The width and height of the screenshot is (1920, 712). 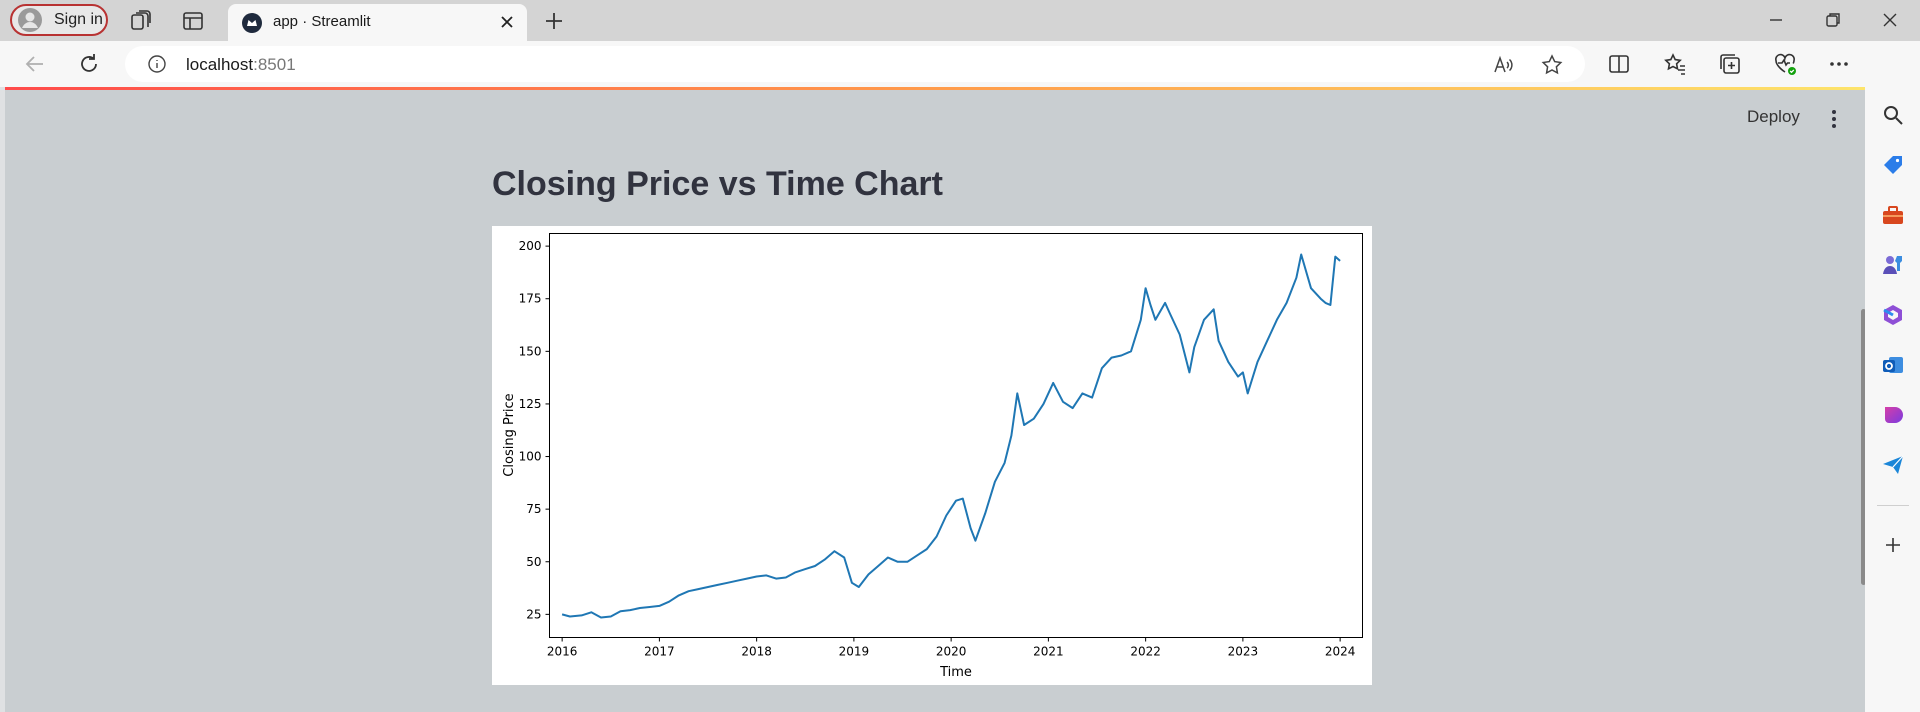 What do you see at coordinates (1785, 64) in the screenshot?
I see `browser-essentials-icon` at bounding box center [1785, 64].